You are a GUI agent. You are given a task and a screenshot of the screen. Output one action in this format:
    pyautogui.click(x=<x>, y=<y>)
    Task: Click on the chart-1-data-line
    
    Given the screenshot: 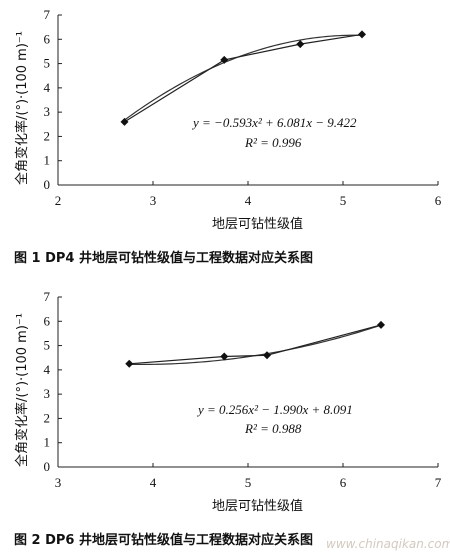 What is the action you would take?
    pyautogui.click(x=243, y=78)
    